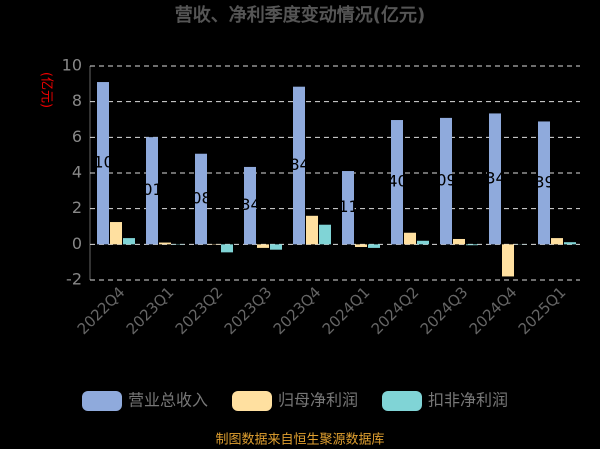 The height and width of the screenshot is (449, 600). Describe the element at coordinates (77, 207) in the screenshot. I see `y-tick-label: 2` at that location.